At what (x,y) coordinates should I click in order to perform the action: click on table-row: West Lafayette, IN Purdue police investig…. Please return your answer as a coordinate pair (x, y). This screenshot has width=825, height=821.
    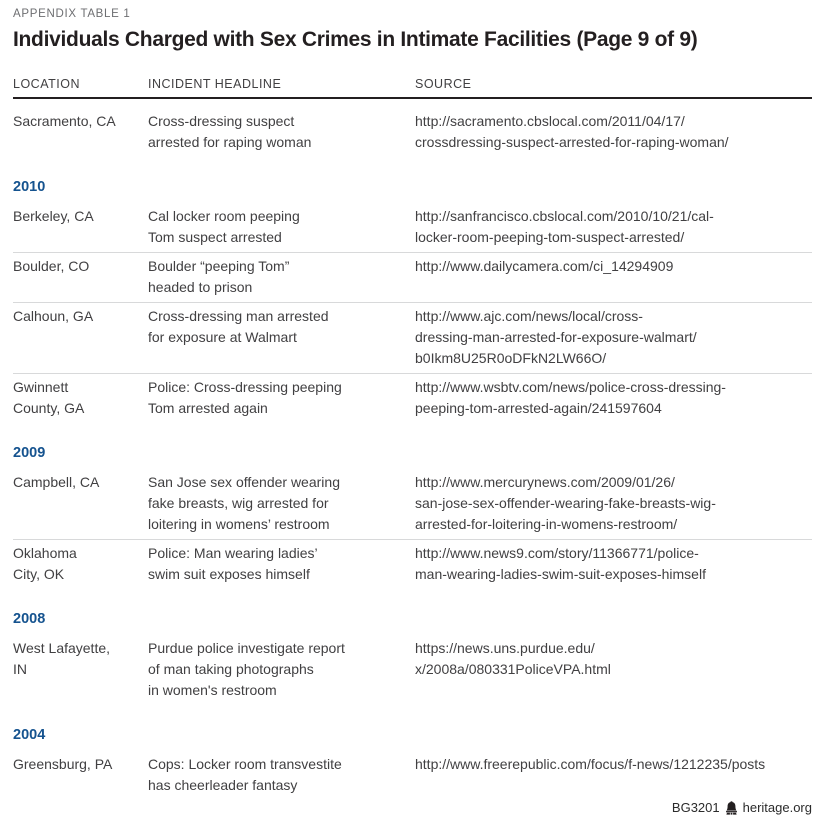
    Looking at the image, I should click on (412, 670).